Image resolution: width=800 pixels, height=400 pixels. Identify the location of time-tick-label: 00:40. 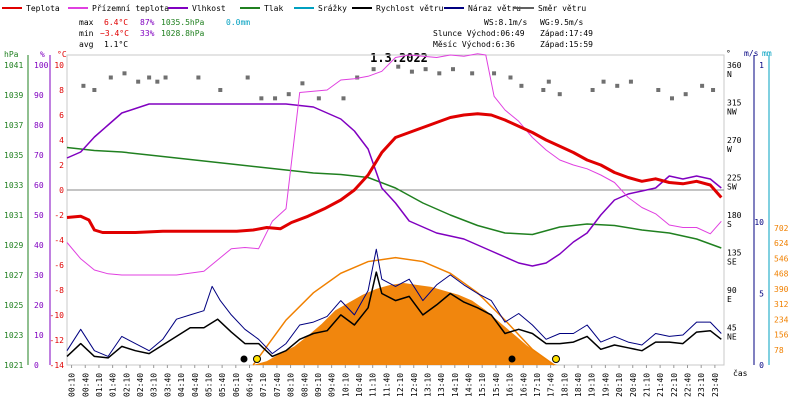
(85, 385).